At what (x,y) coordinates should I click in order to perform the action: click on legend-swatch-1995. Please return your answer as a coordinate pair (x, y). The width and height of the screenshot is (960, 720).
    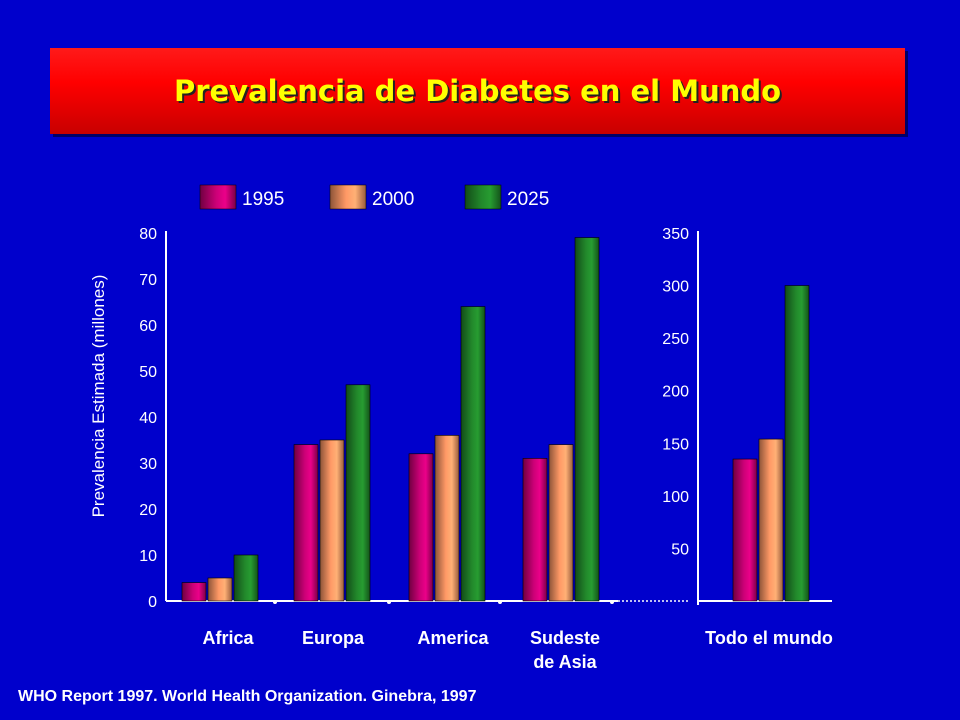
    Looking at the image, I should click on (218, 197).